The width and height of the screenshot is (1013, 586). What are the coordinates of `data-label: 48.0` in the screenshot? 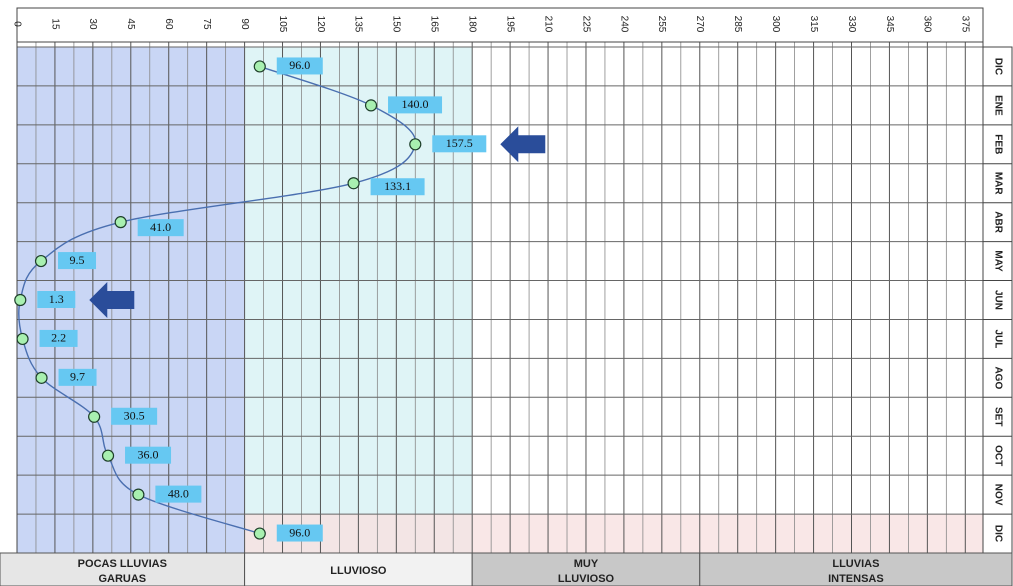 It's located at (178, 493).